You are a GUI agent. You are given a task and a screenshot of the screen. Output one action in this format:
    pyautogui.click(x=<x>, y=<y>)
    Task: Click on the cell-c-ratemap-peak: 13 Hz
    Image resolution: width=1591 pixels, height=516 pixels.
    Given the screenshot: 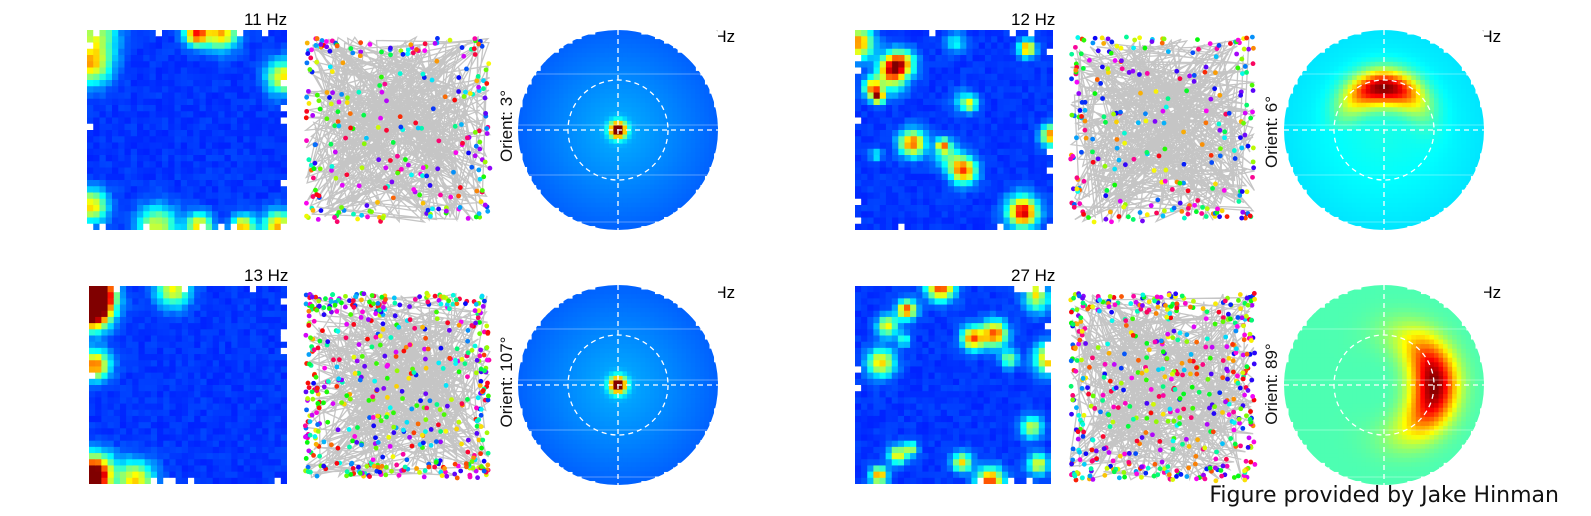 What is the action you would take?
    pyautogui.click(x=266, y=275)
    